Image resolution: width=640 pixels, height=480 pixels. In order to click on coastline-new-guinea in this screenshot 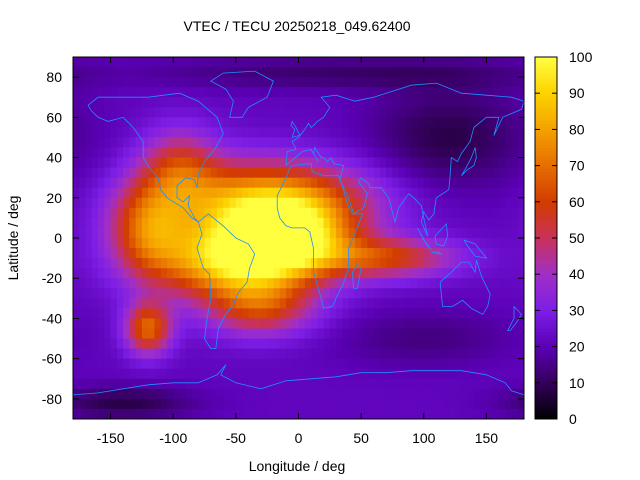, I will do `click(475, 249)`.